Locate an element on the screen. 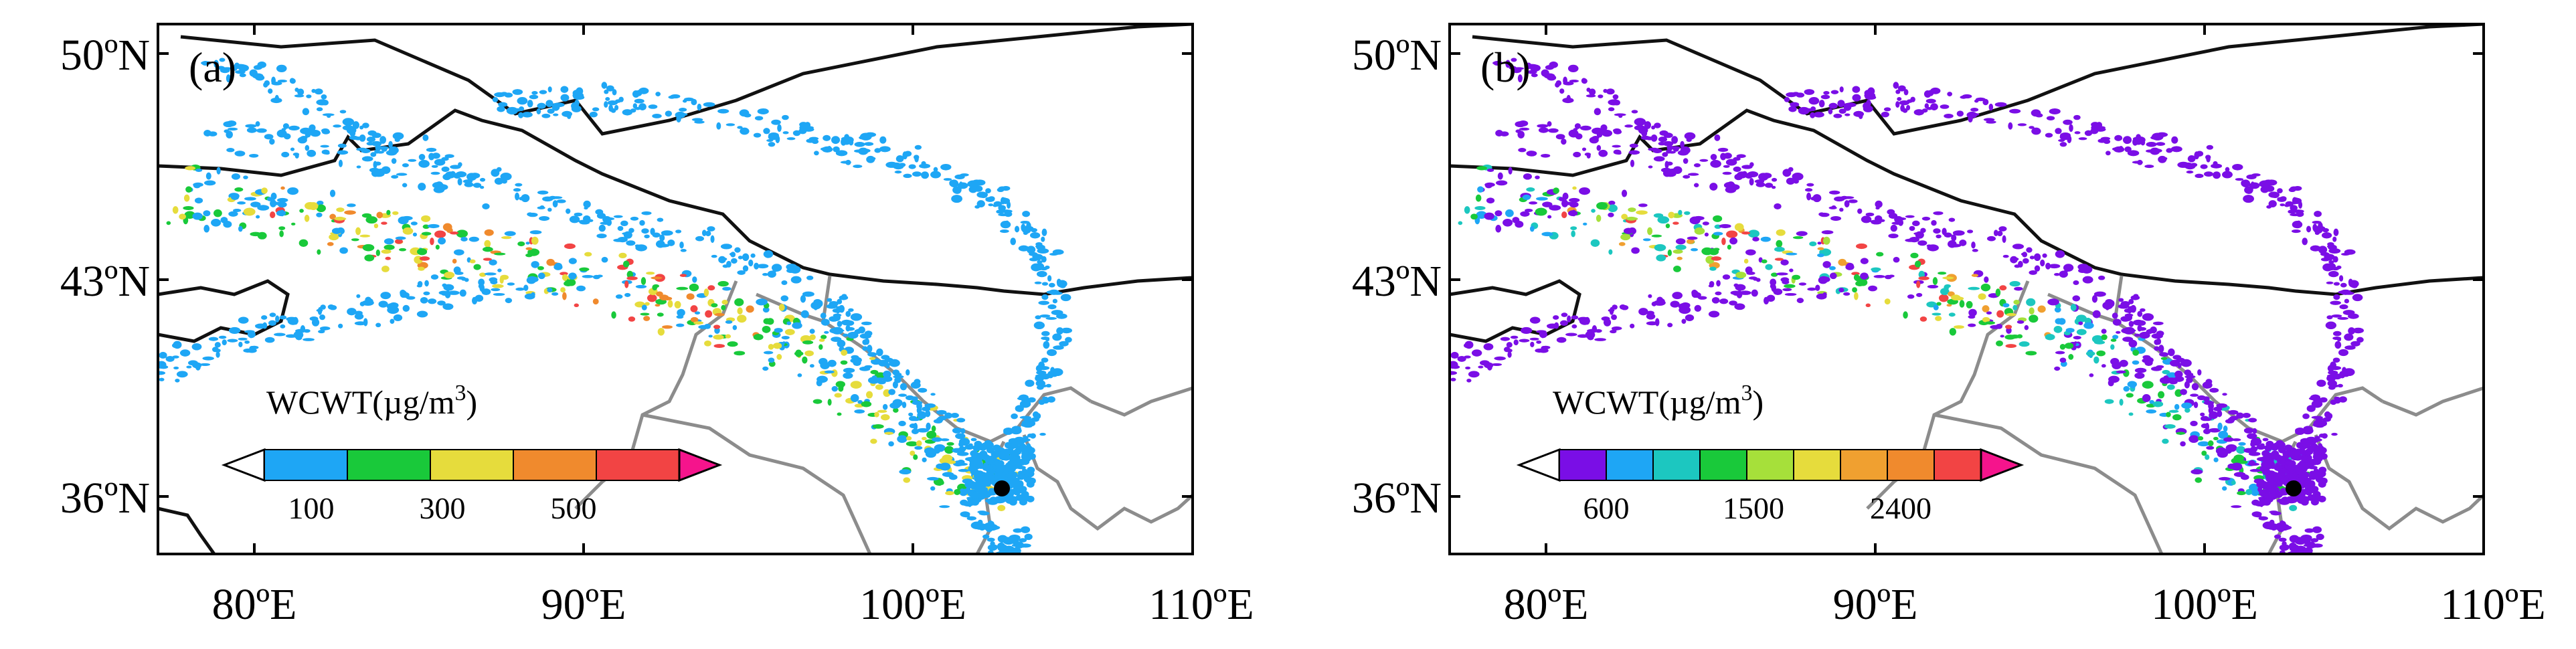  lat-label-a-43: 43ºN is located at coordinates (105, 281).